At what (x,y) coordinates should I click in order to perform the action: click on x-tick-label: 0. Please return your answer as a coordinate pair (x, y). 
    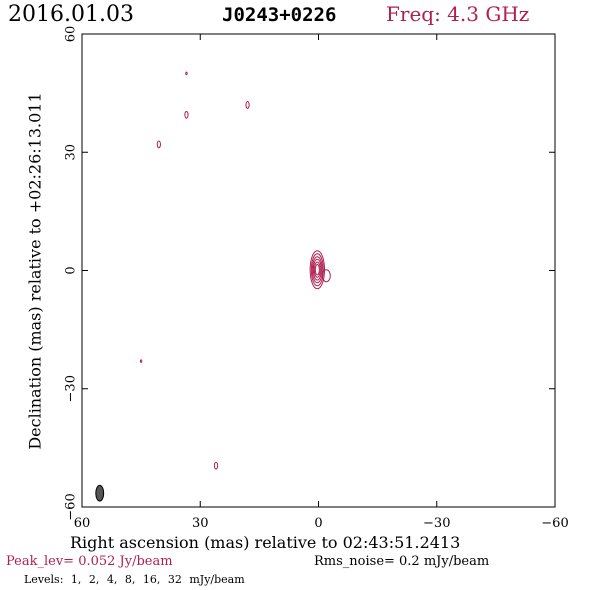
    Looking at the image, I should click on (318, 523).